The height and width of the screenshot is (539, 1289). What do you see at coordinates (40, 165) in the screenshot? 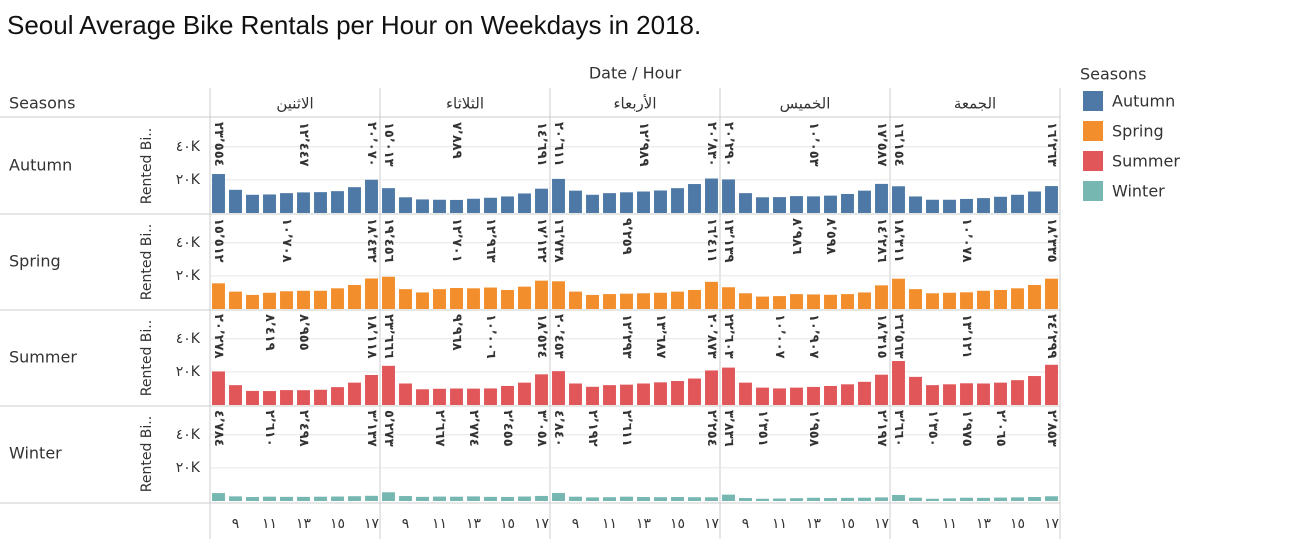
I see `row-label: Autumn` at bounding box center [40, 165].